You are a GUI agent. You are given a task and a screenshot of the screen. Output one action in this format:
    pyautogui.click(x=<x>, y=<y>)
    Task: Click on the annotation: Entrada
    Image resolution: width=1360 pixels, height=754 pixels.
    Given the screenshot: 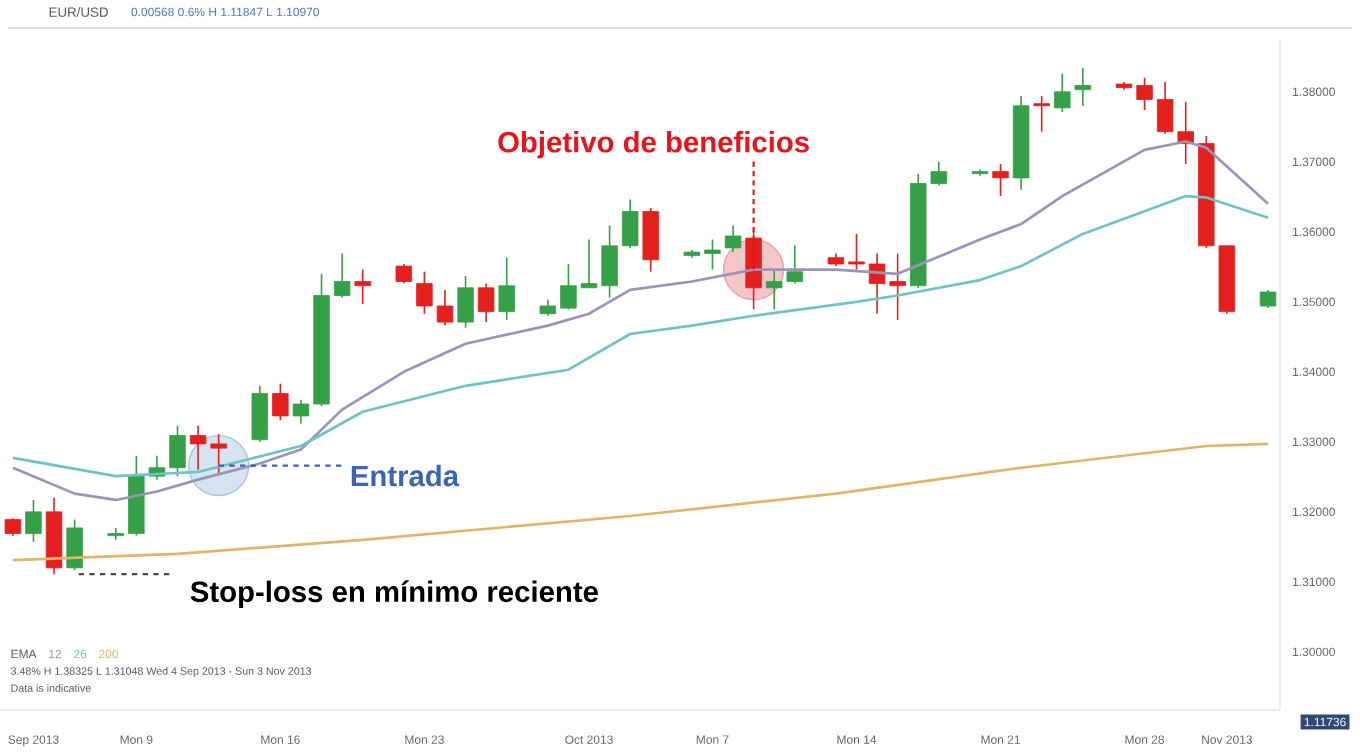 What is the action you would take?
    pyautogui.click(x=405, y=475)
    